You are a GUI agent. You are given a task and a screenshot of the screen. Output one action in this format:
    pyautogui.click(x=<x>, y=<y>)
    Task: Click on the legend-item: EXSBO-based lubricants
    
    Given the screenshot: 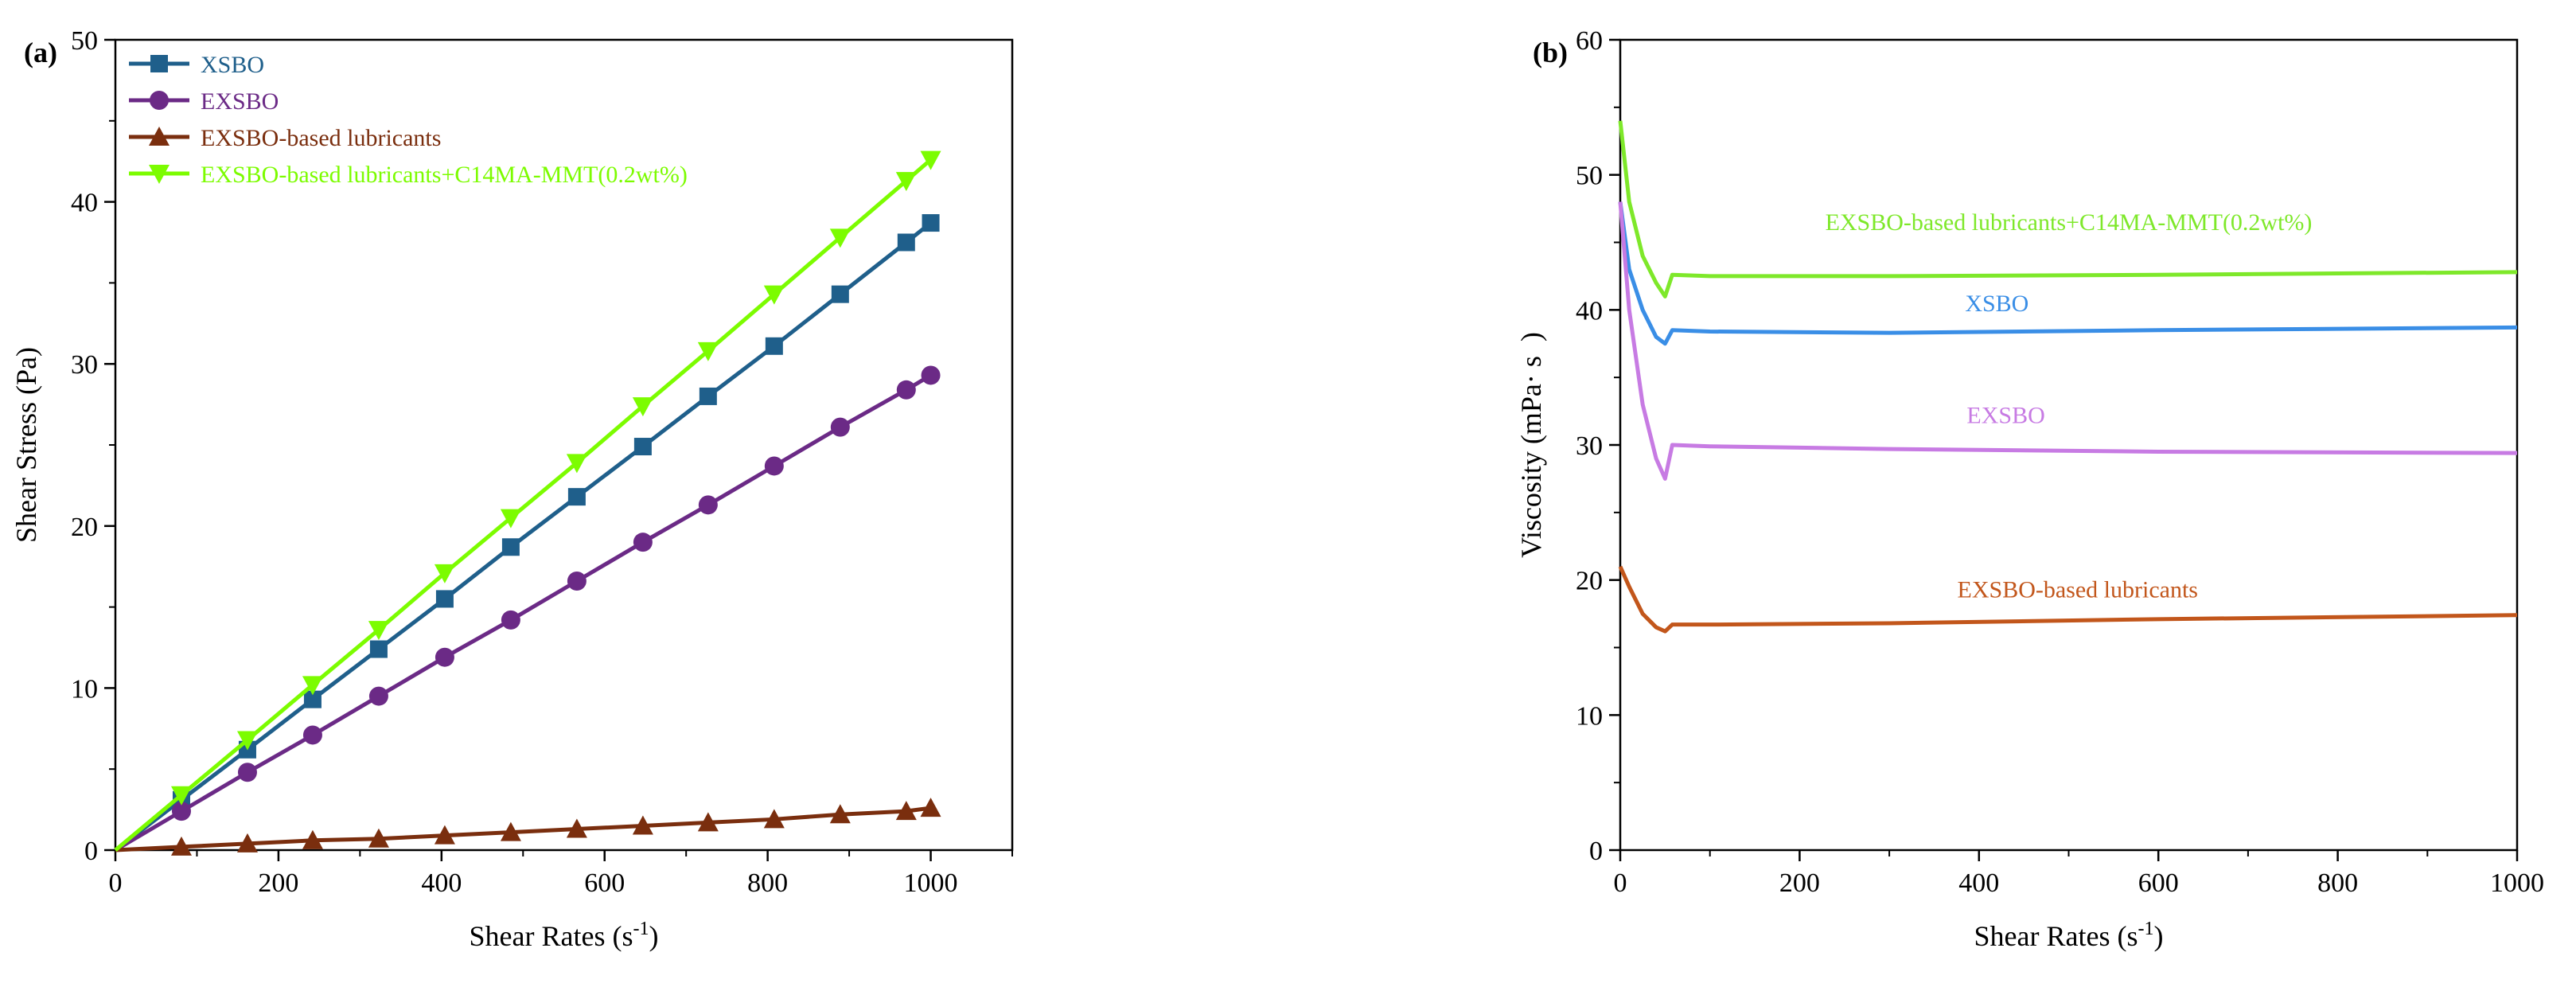 What is the action you would take?
    pyautogui.click(x=285, y=138)
    